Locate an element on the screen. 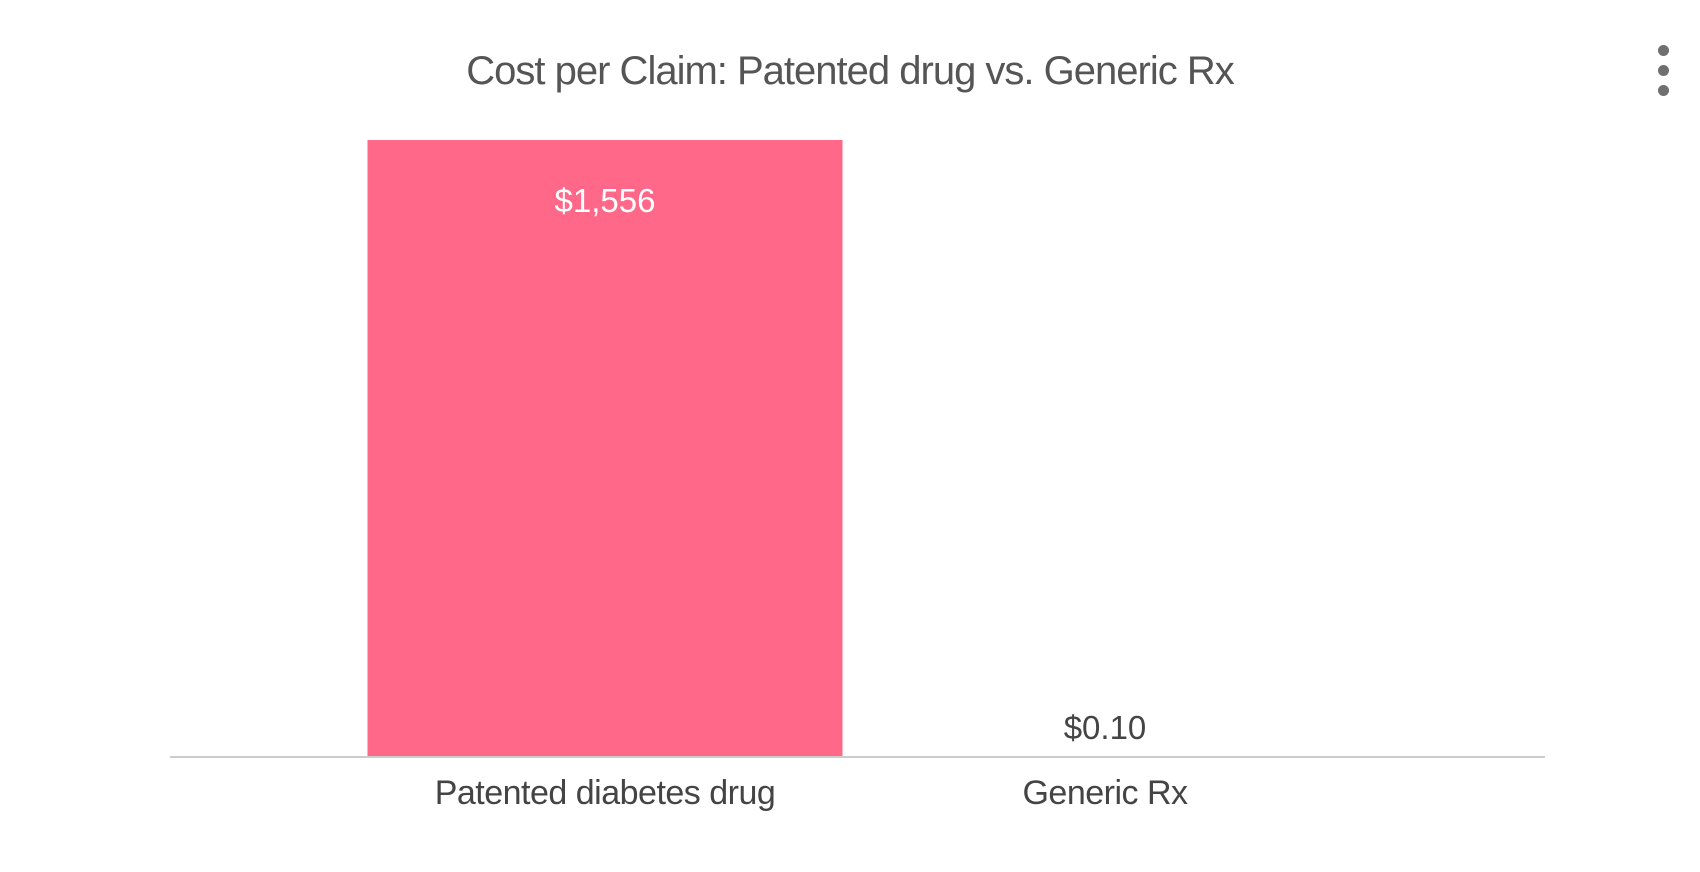  data-label-1: $0.10 is located at coordinates (1105, 727).